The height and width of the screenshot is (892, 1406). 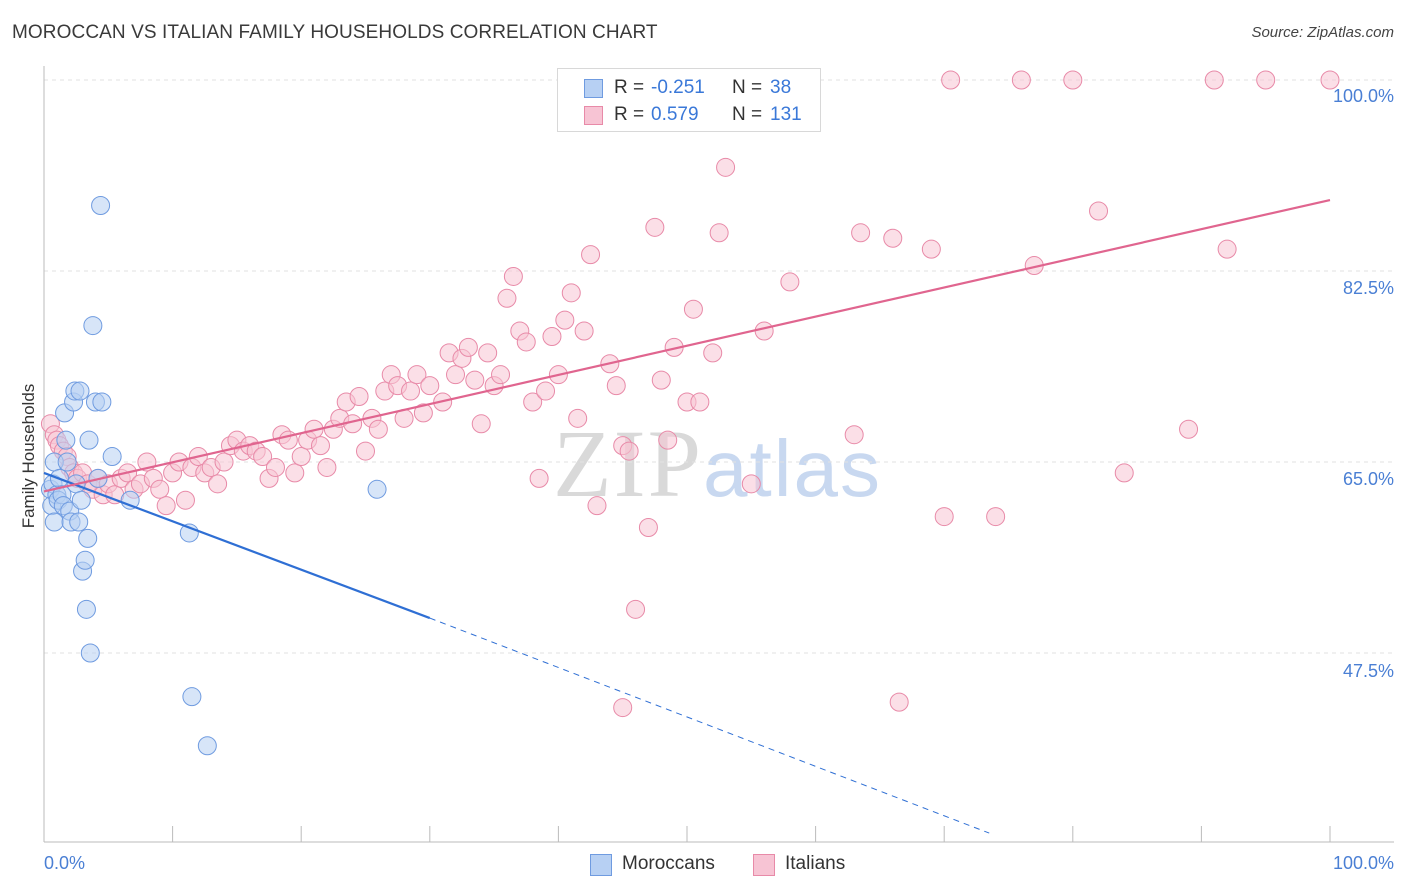 What do you see at coordinates (689, 115) in the screenshot?
I see `stats-row-italians: R = 0.579 N = 131` at bounding box center [689, 115].